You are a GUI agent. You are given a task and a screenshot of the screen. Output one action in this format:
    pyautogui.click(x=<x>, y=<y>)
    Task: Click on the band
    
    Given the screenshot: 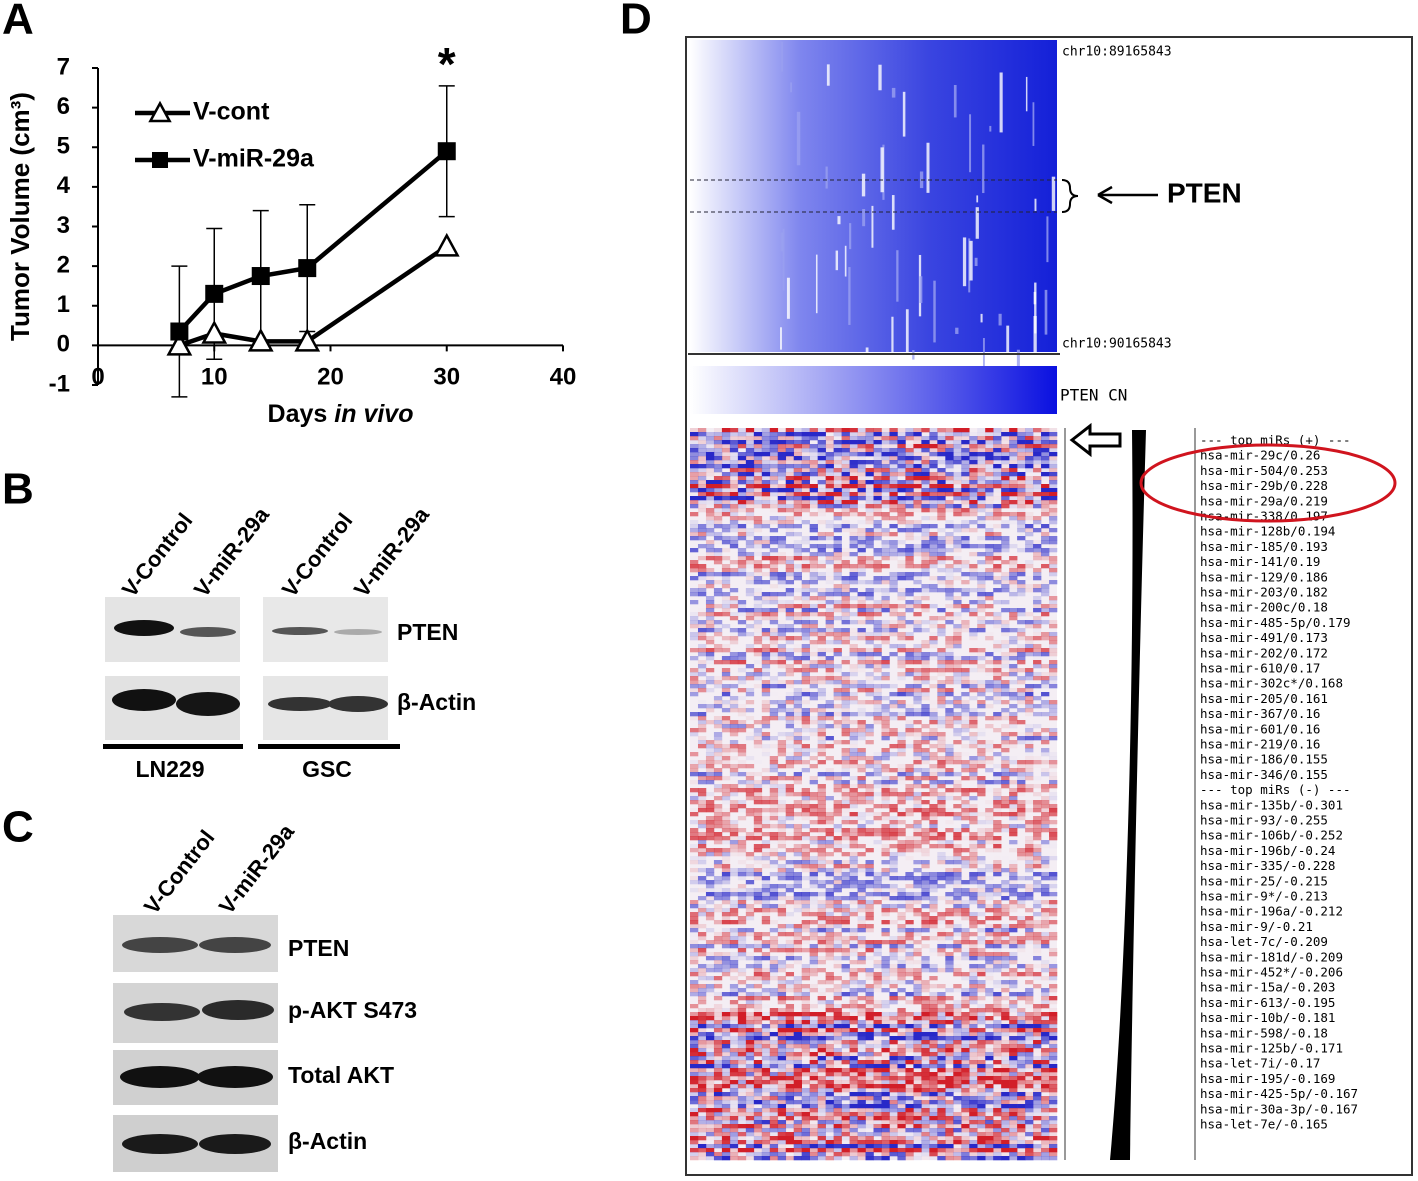 What is the action you would take?
    pyautogui.click(x=160, y=1077)
    